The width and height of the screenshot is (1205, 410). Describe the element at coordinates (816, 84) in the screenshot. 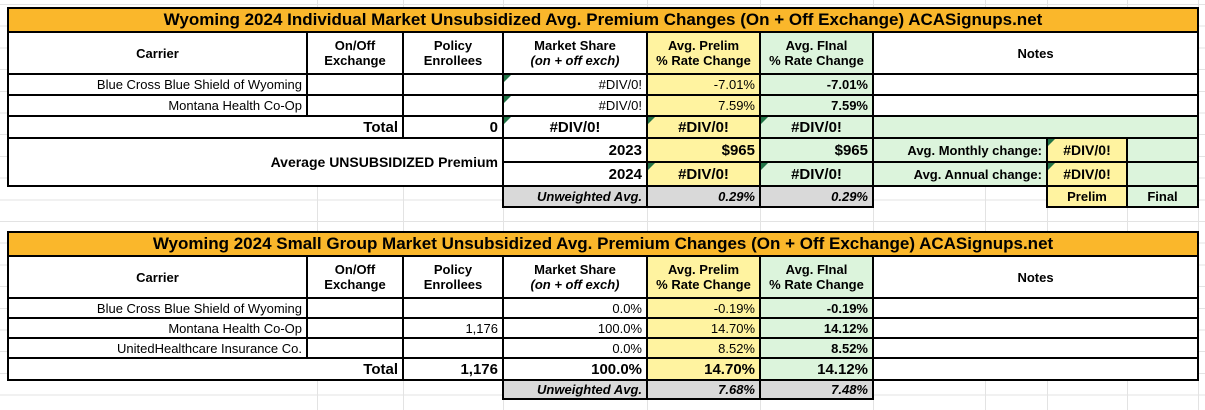

I see `final-change-cell: -7.01%` at that location.